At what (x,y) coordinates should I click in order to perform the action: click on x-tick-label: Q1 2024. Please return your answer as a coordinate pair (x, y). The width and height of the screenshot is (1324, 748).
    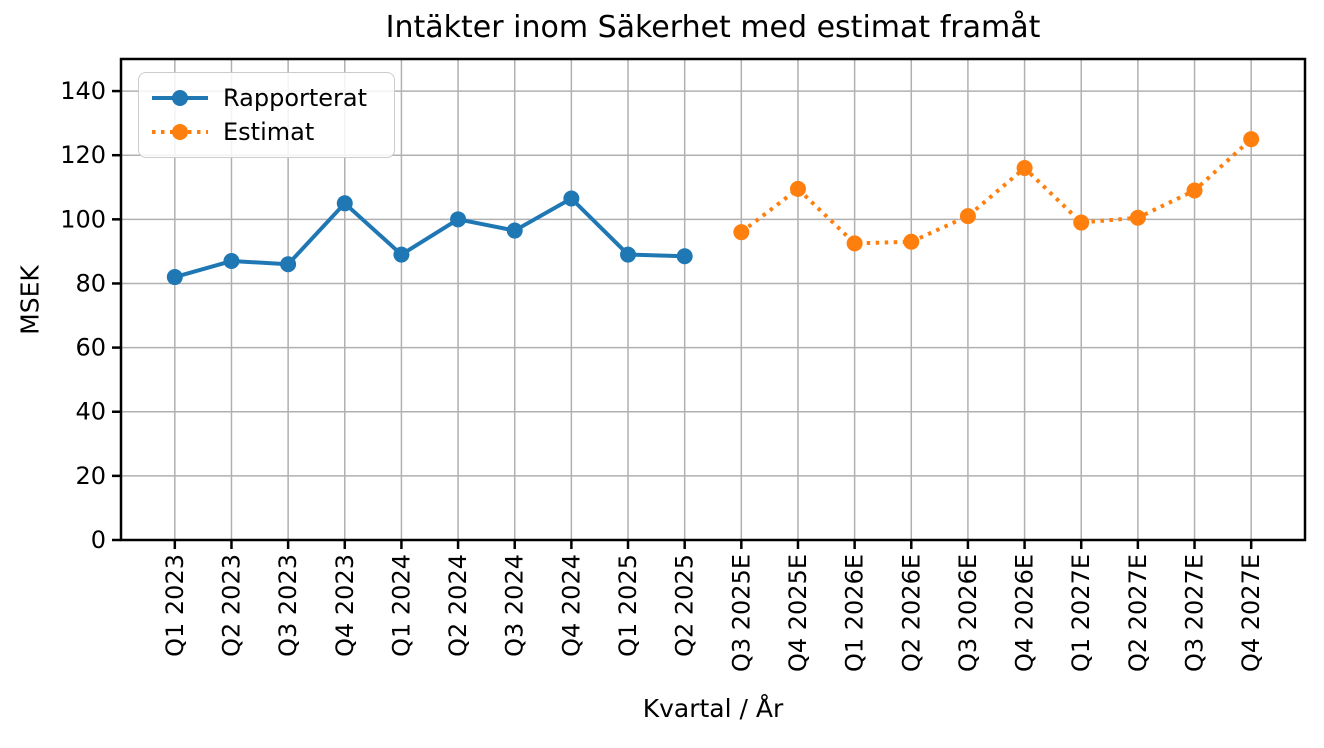
    Looking at the image, I should click on (401, 605).